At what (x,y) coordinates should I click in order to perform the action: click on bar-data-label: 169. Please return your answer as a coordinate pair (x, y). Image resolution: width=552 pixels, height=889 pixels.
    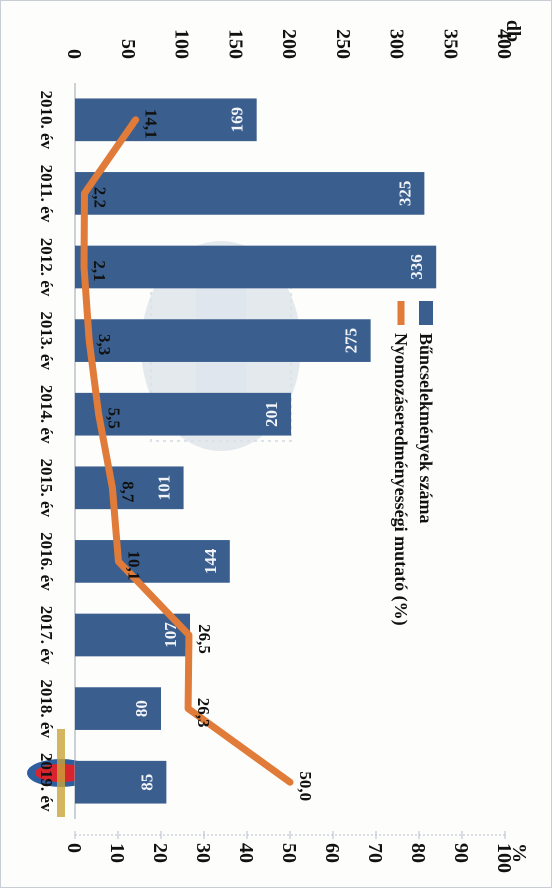
    Looking at the image, I should click on (237, 120).